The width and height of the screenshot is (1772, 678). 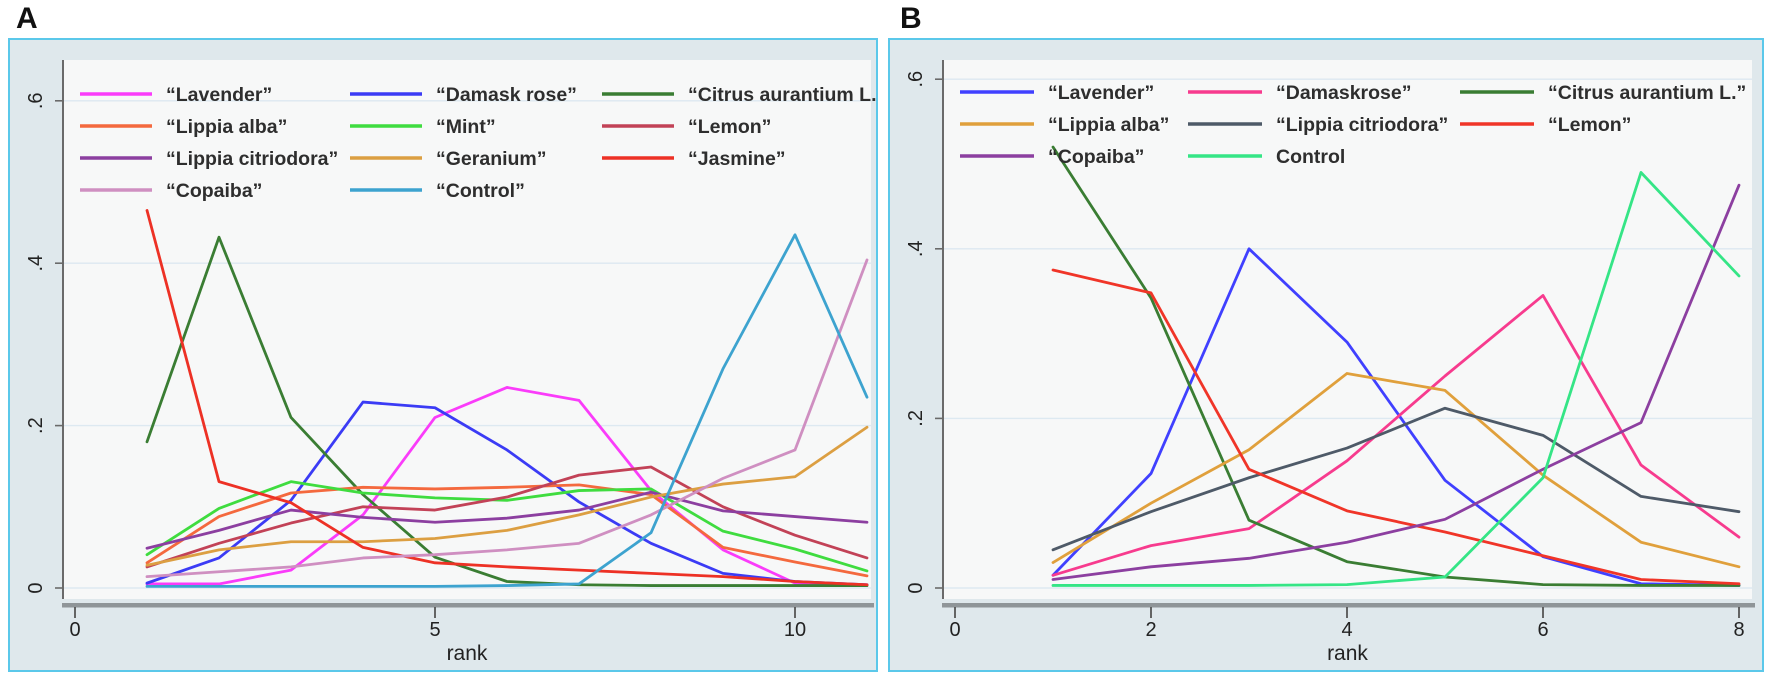 What do you see at coordinates (1738, 630) in the screenshot?
I see `x-tick-label: 8` at bounding box center [1738, 630].